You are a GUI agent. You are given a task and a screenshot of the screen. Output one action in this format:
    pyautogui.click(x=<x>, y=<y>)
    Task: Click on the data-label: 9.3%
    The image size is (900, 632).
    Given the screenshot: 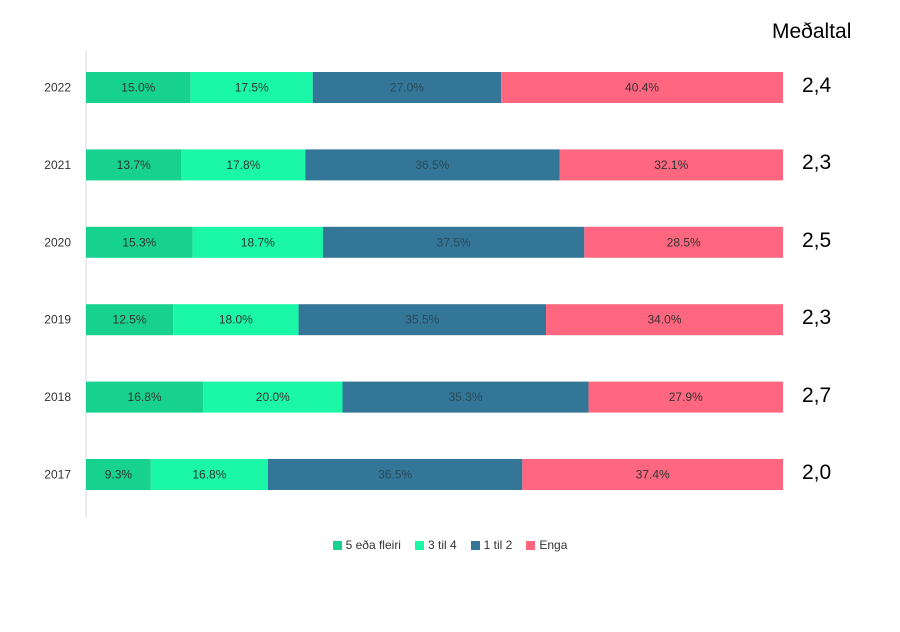 What is the action you would take?
    pyautogui.click(x=119, y=475)
    